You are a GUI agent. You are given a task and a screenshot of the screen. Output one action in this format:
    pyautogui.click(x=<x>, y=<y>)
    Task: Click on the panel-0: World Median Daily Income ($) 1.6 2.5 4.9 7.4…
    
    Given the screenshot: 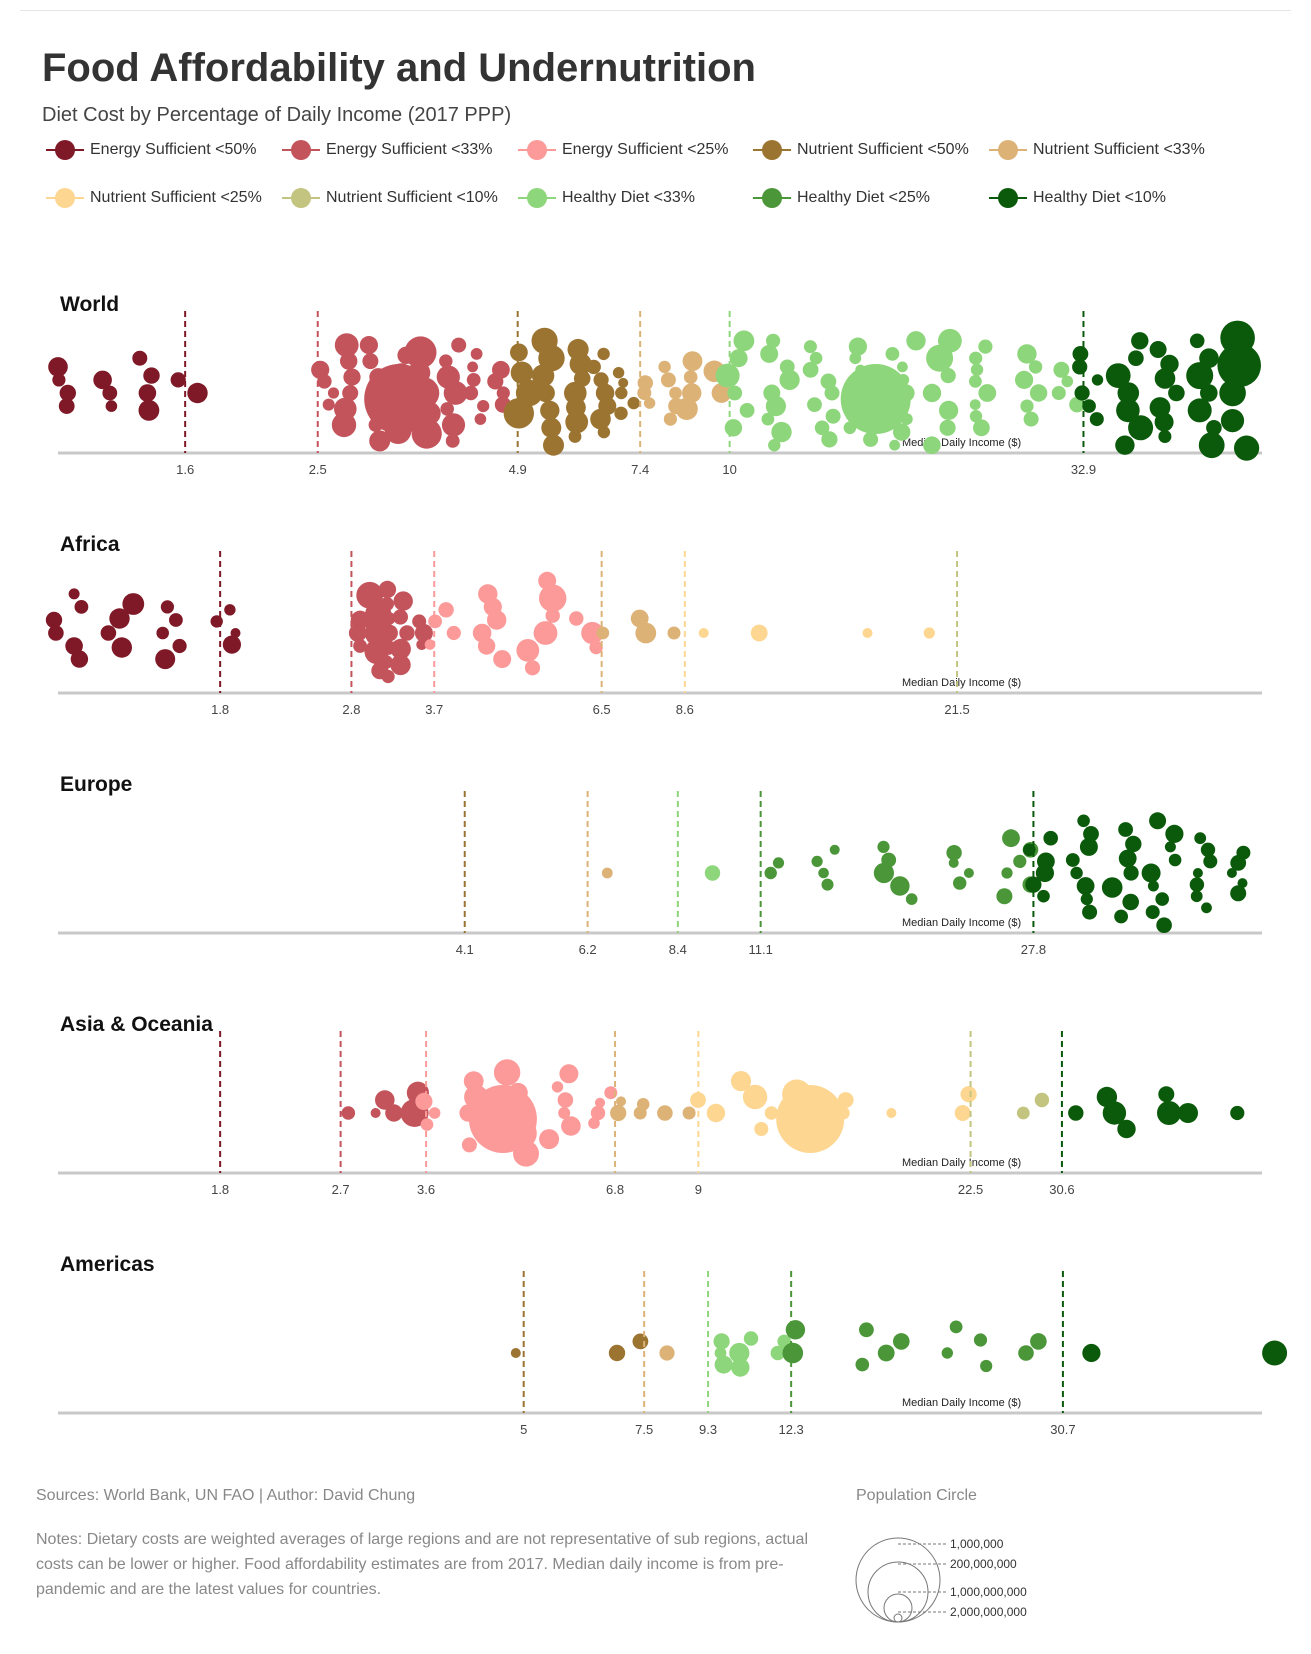 What is the action you would take?
    pyautogui.click(x=655, y=385)
    